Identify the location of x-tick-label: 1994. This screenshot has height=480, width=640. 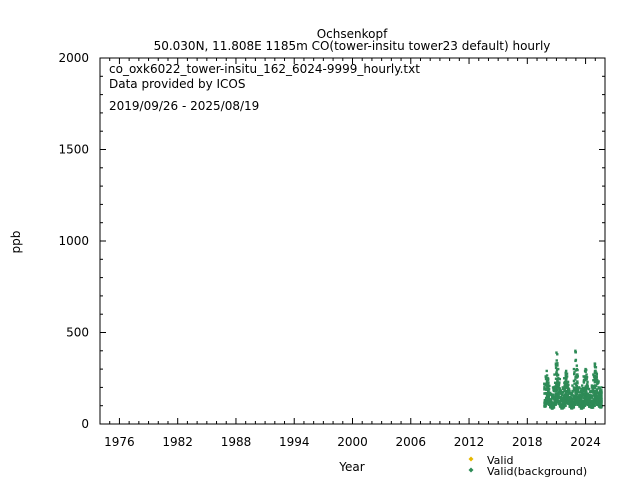
(294, 442).